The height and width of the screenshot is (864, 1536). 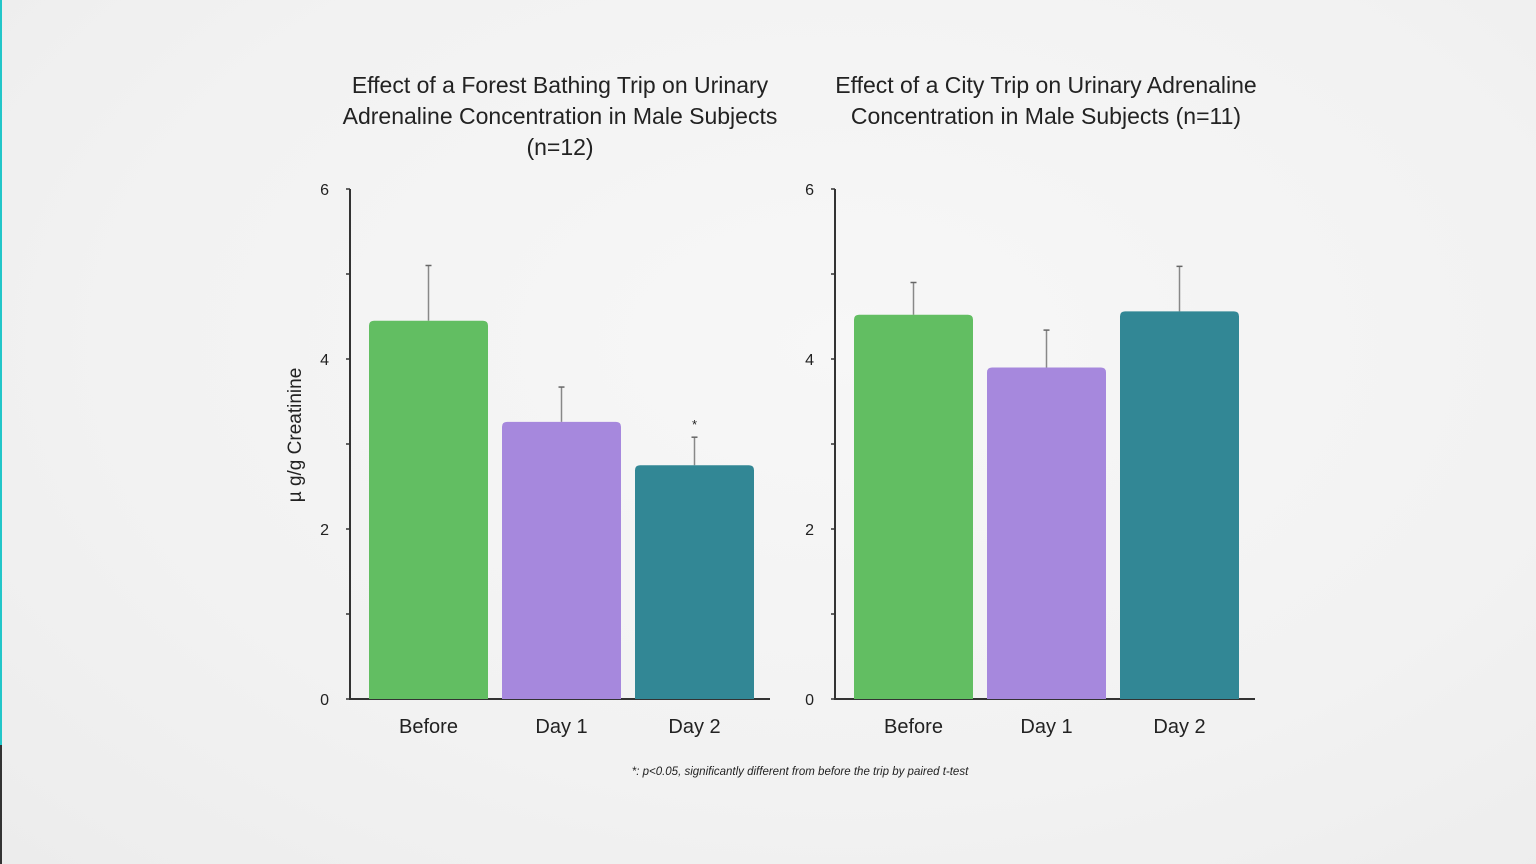 I want to click on window-edge-dark, so click(x=1, y=804).